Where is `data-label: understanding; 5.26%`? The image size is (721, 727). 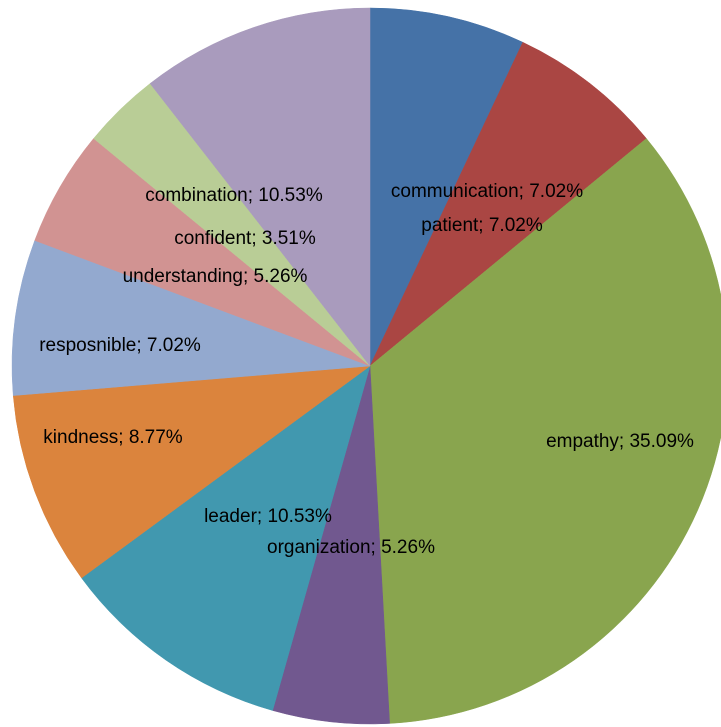
data-label: understanding; 5.26% is located at coordinates (215, 276).